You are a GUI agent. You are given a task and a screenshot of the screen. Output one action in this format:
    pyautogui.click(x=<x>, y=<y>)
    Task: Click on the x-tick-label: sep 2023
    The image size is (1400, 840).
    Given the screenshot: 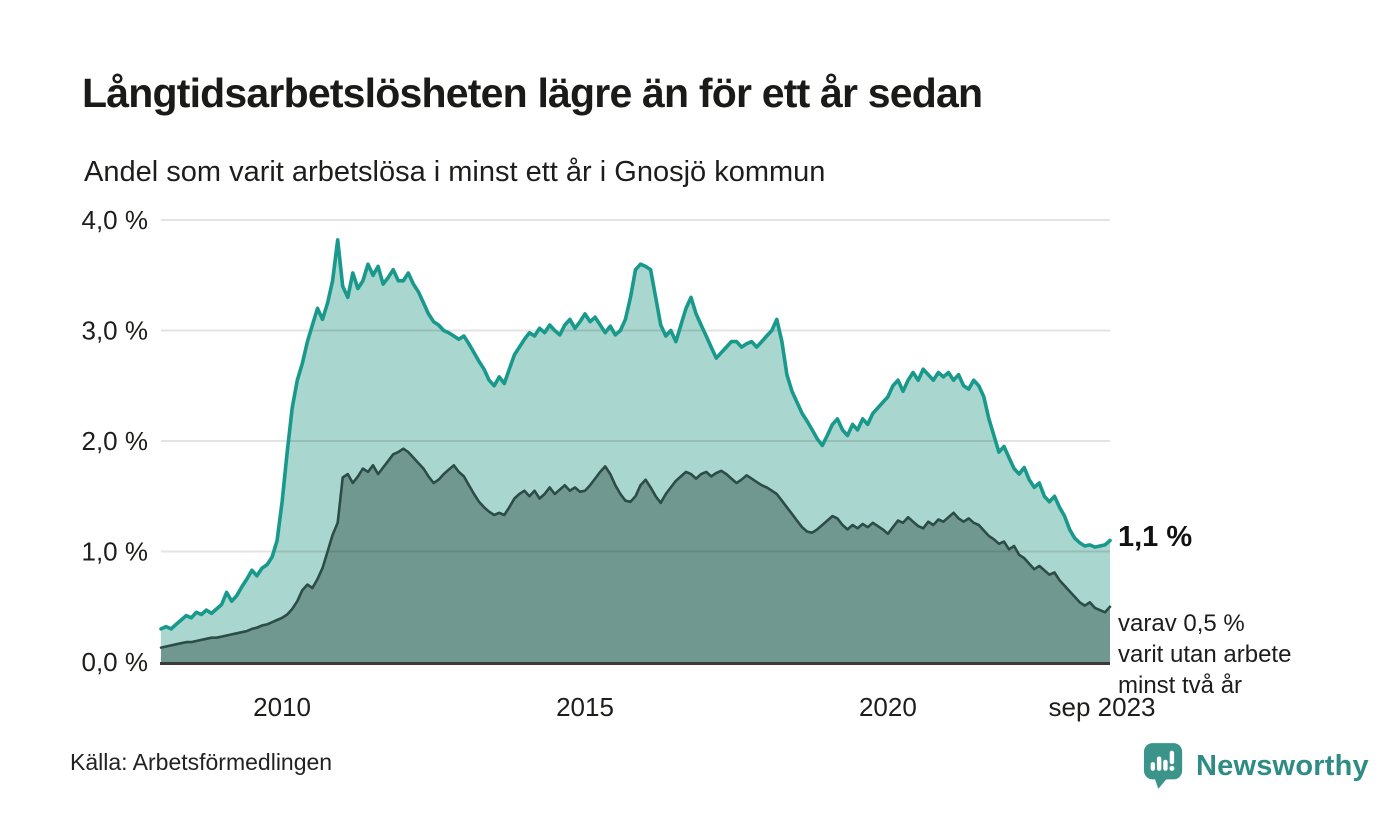 What is the action you would take?
    pyautogui.click(x=1102, y=707)
    